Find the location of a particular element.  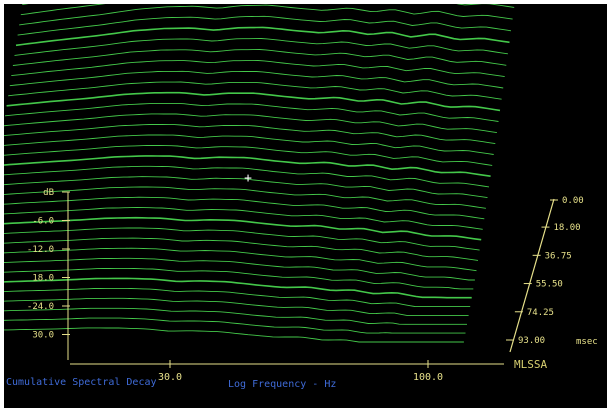

y-tick-label: -6.0 is located at coordinates (43, 222).